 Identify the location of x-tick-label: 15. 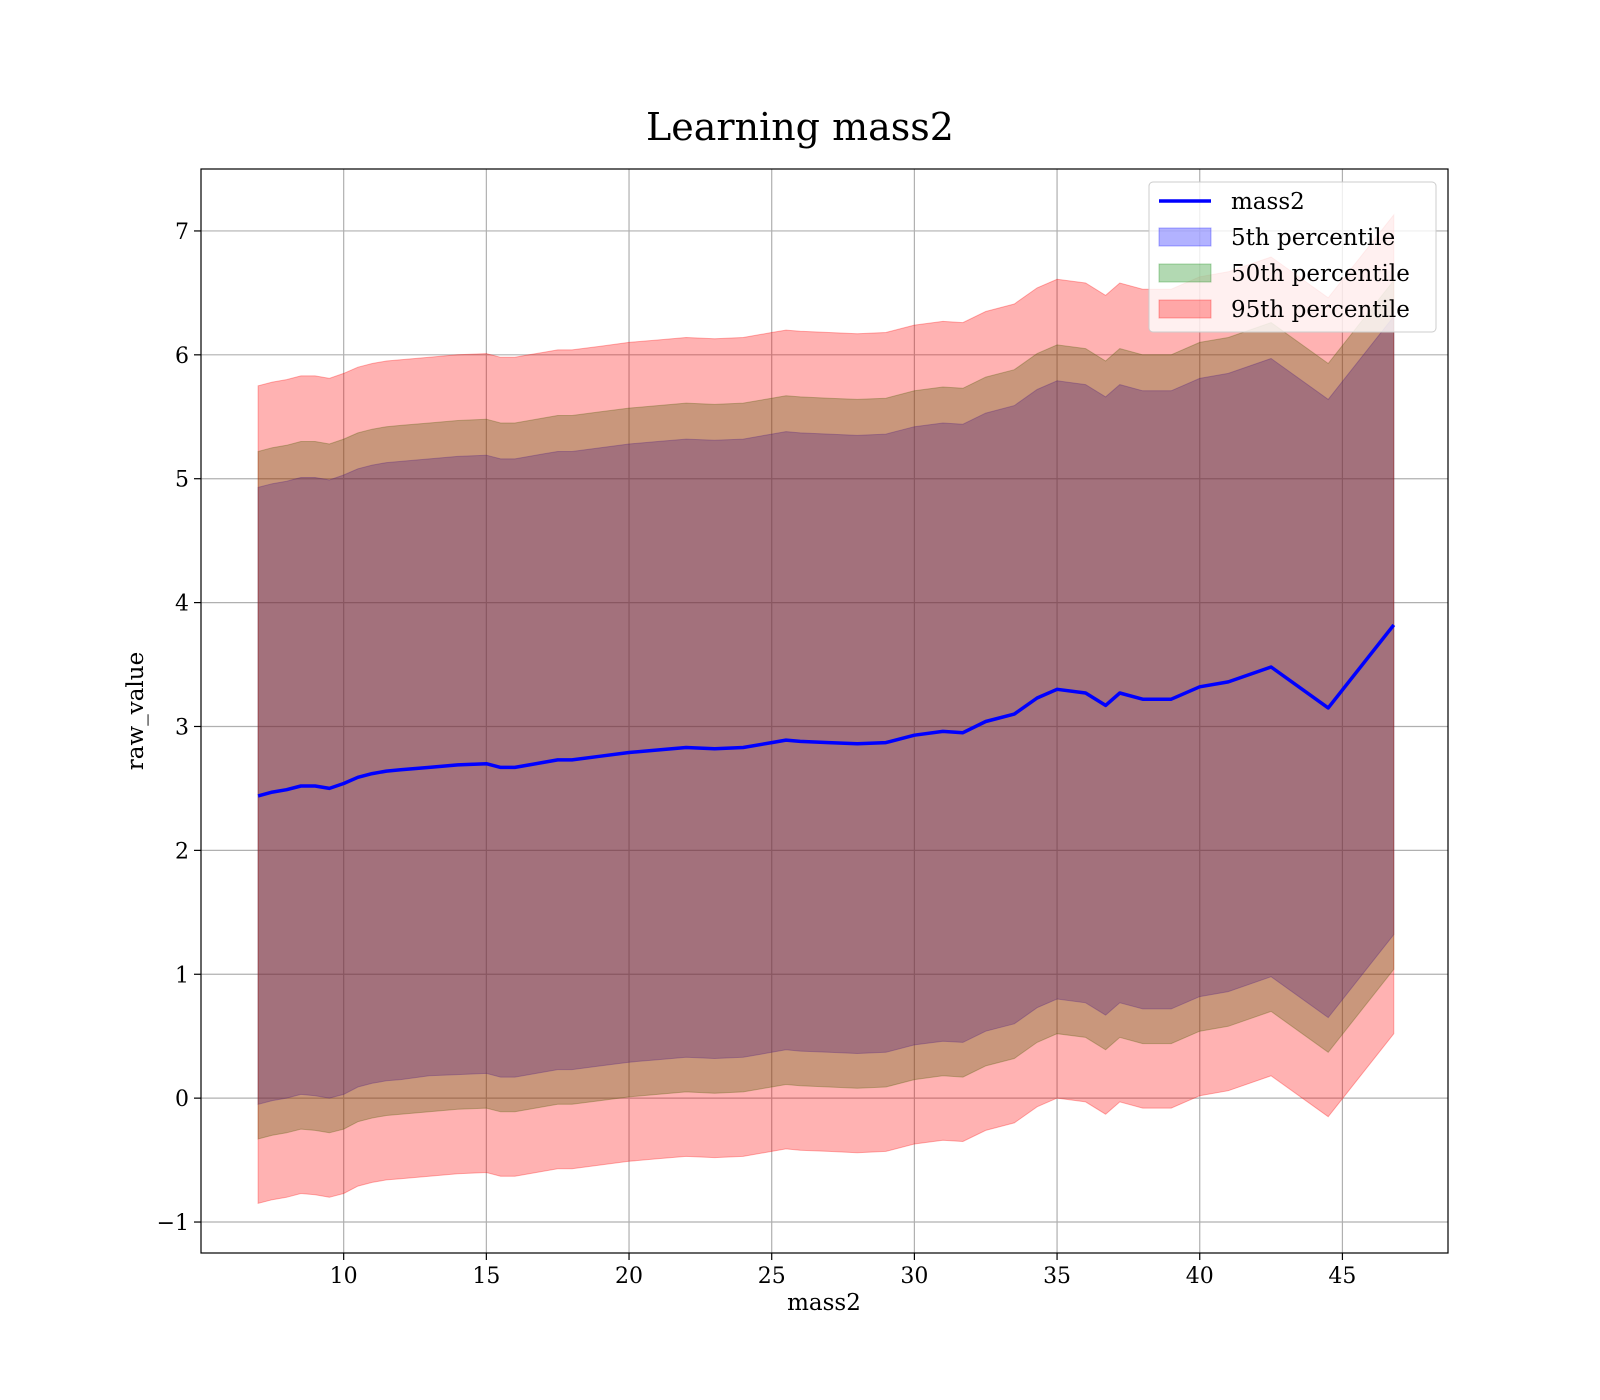
(486, 1276).